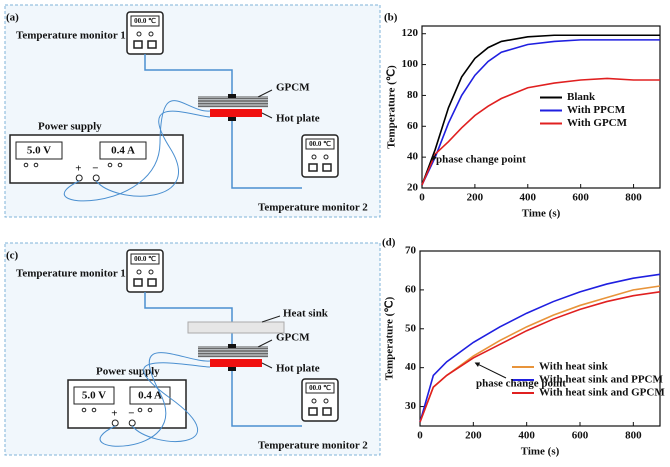  What do you see at coordinates (410, 33) in the screenshot?
I see `y-tick-label: 120` at bounding box center [410, 33].